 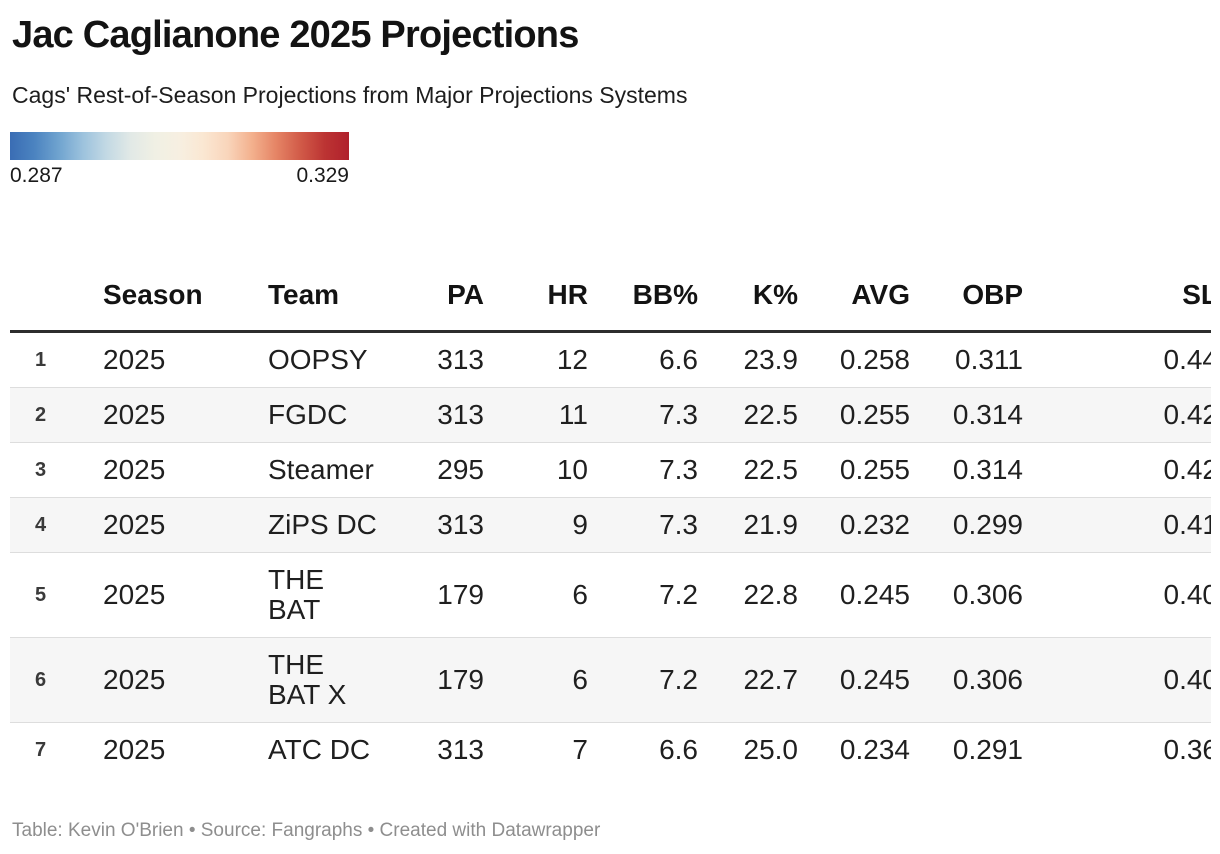 What do you see at coordinates (56, 525) in the screenshot?
I see `row-number: 4` at bounding box center [56, 525].